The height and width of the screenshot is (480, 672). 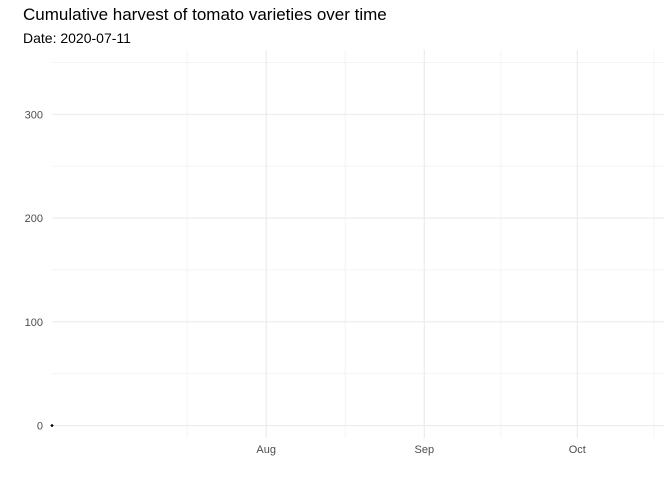 What do you see at coordinates (425, 450) in the screenshot?
I see `x-tick-label: Sep` at bounding box center [425, 450].